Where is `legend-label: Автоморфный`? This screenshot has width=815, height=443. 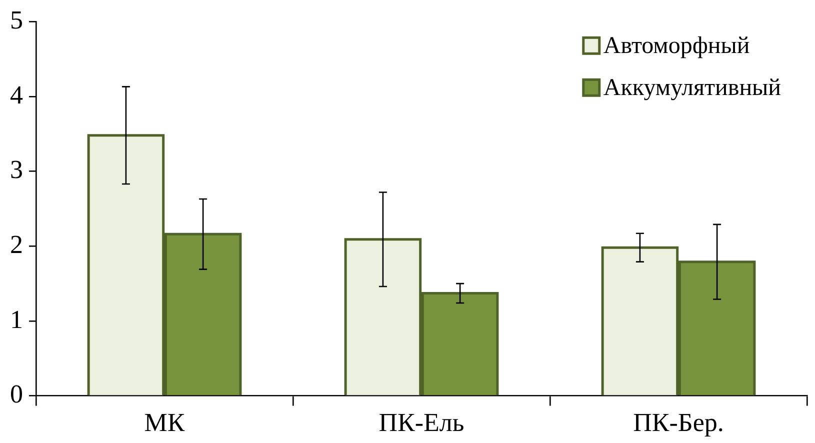 legend-label: Автоморфный is located at coordinates (676, 45).